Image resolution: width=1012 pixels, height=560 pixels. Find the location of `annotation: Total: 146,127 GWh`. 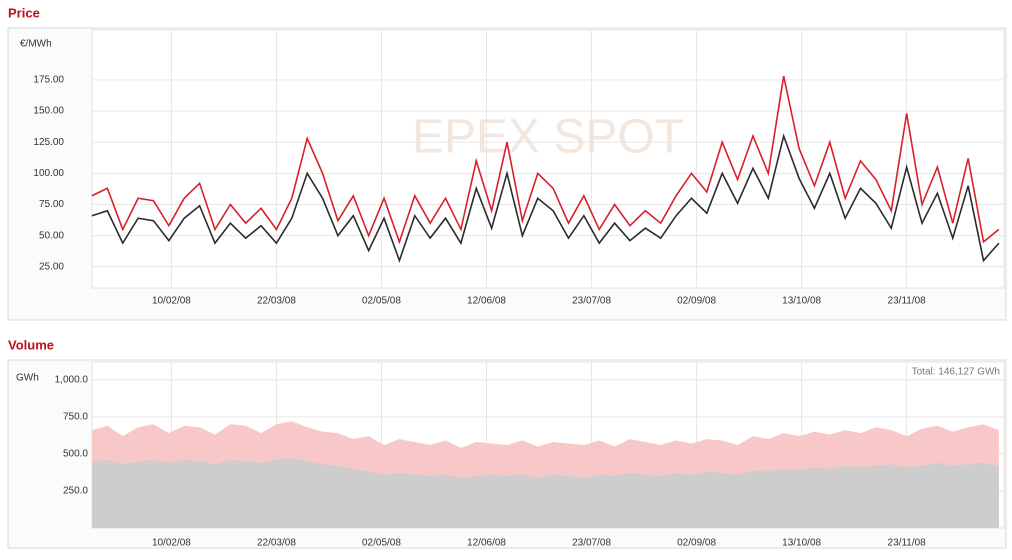

annotation: Total: 146,127 GWh is located at coordinates (956, 372).